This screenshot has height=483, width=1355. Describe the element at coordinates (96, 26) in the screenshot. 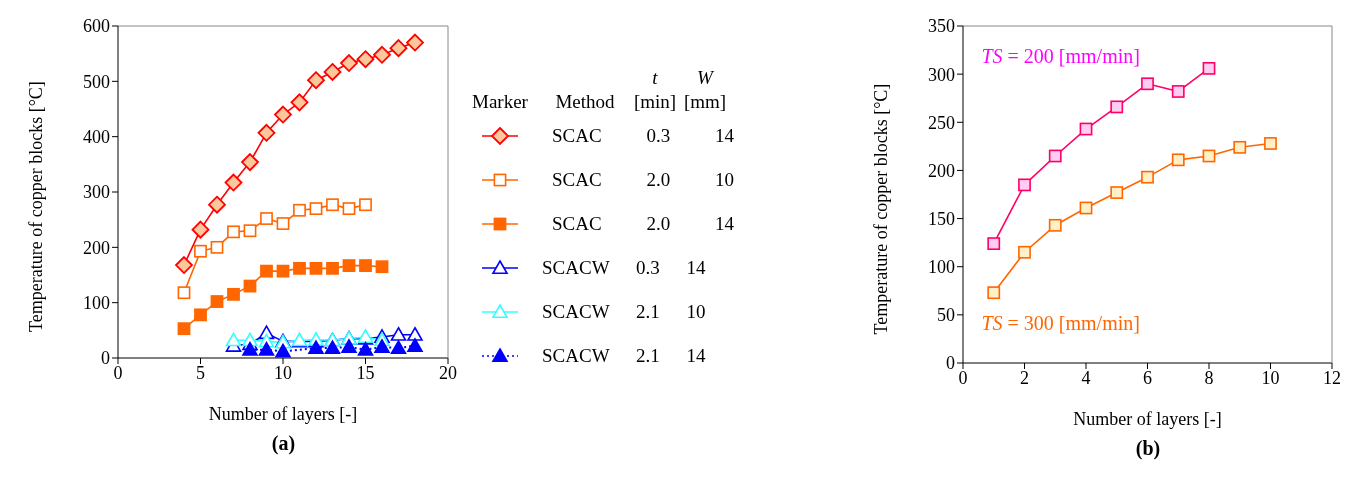

I see `y-tick-label: 600` at that location.